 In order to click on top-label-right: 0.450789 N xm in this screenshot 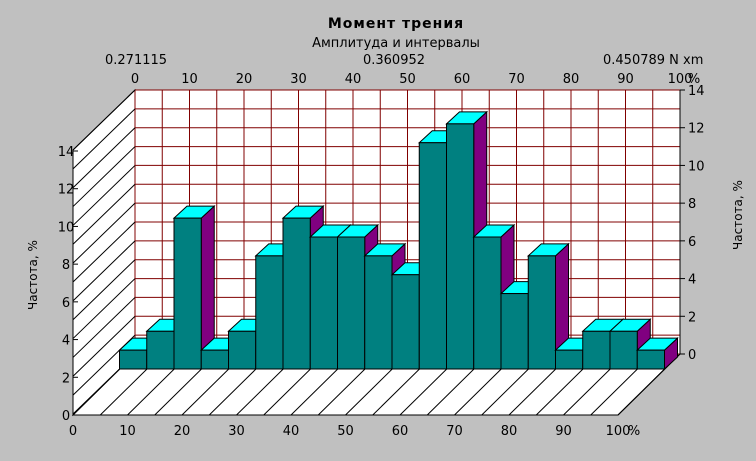, I will do `click(653, 60)`.